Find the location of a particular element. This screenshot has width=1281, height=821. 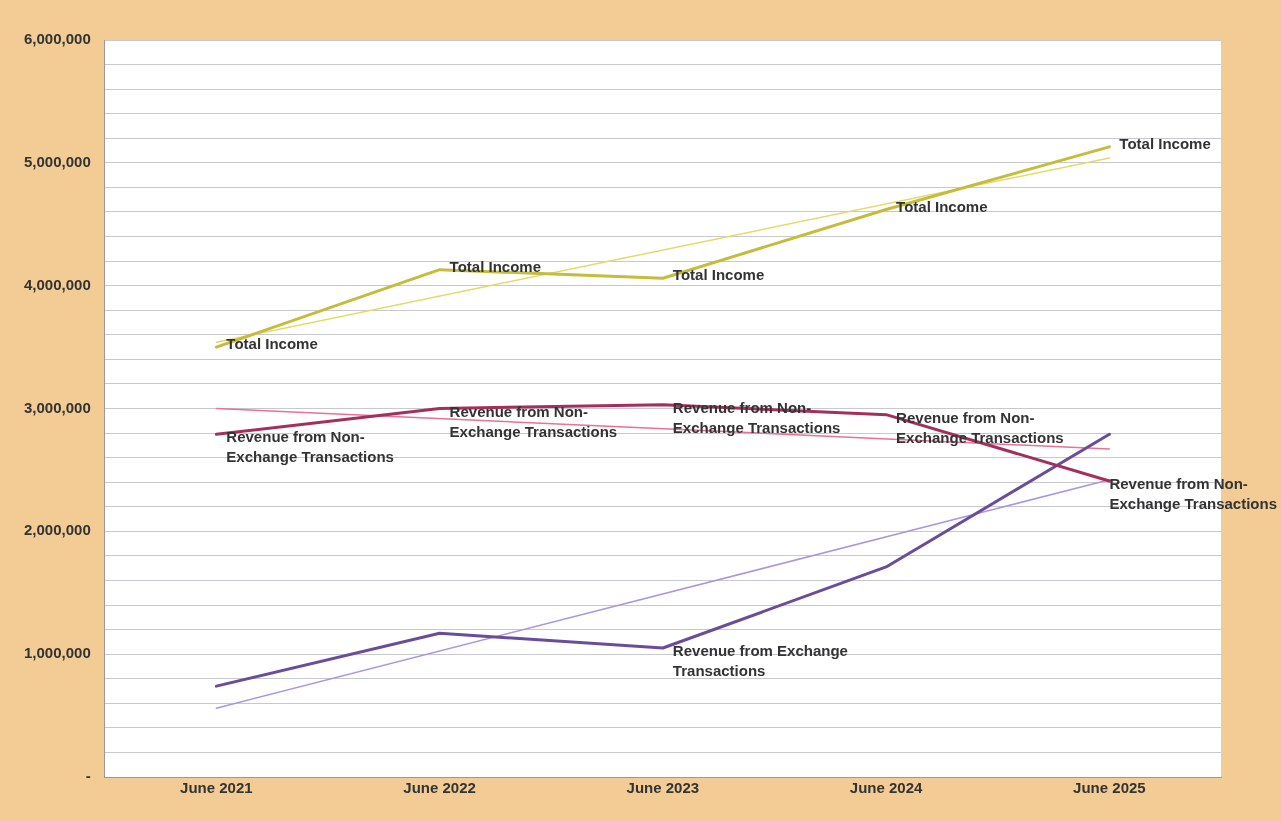

x-tick-label: June 2024 is located at coordinates (886, 788).